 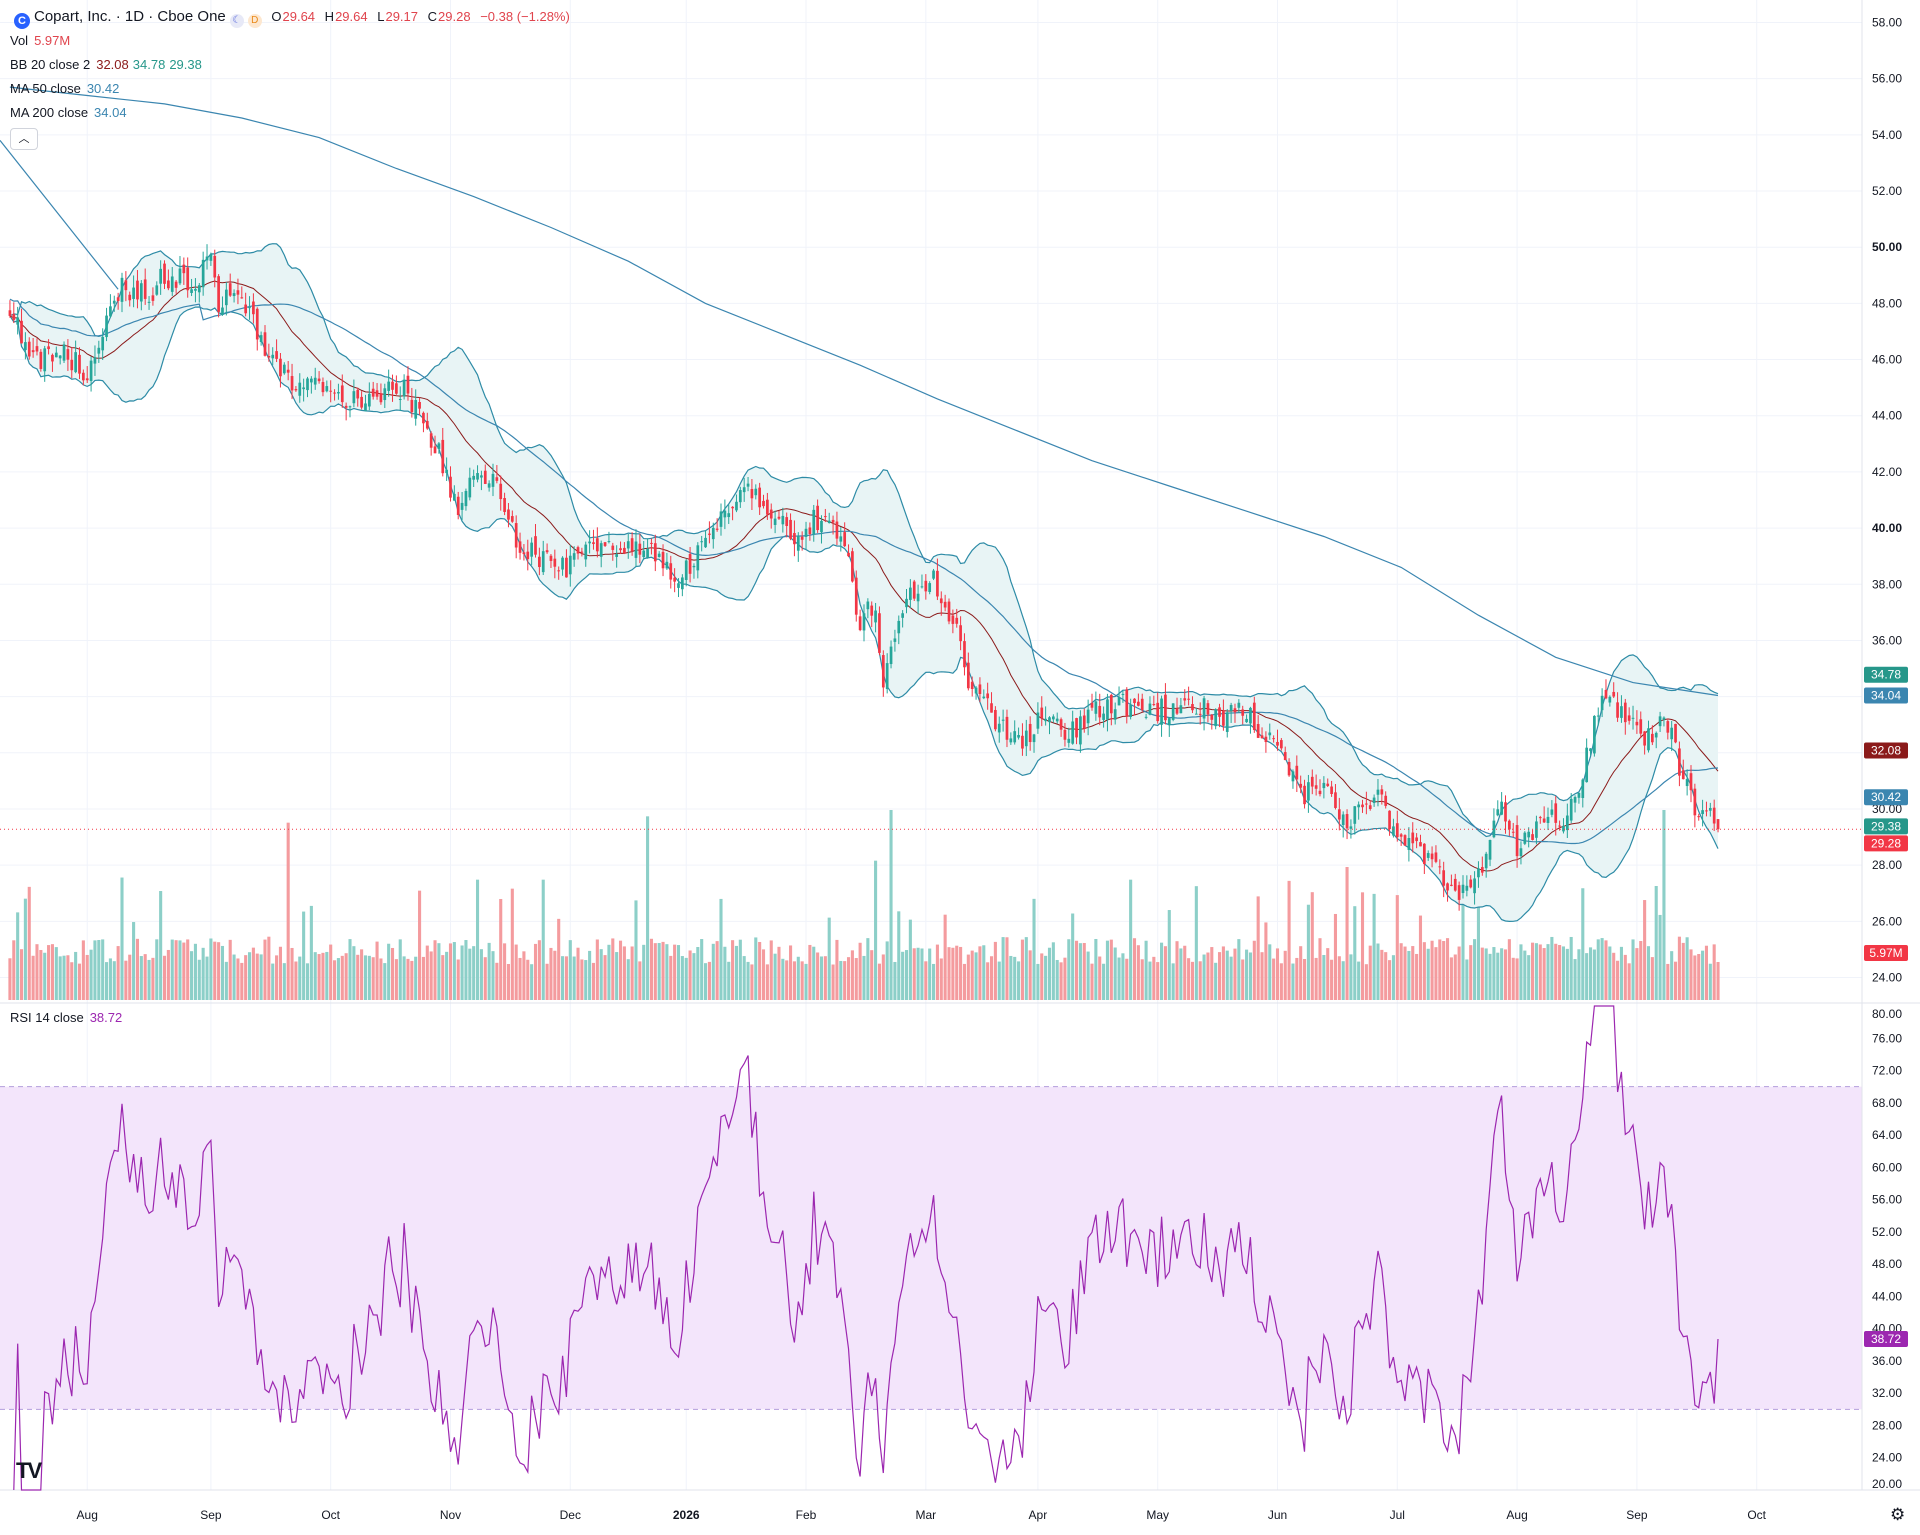 I want to click on chevron-up-icon: ︿, so click(x=24, y=139).